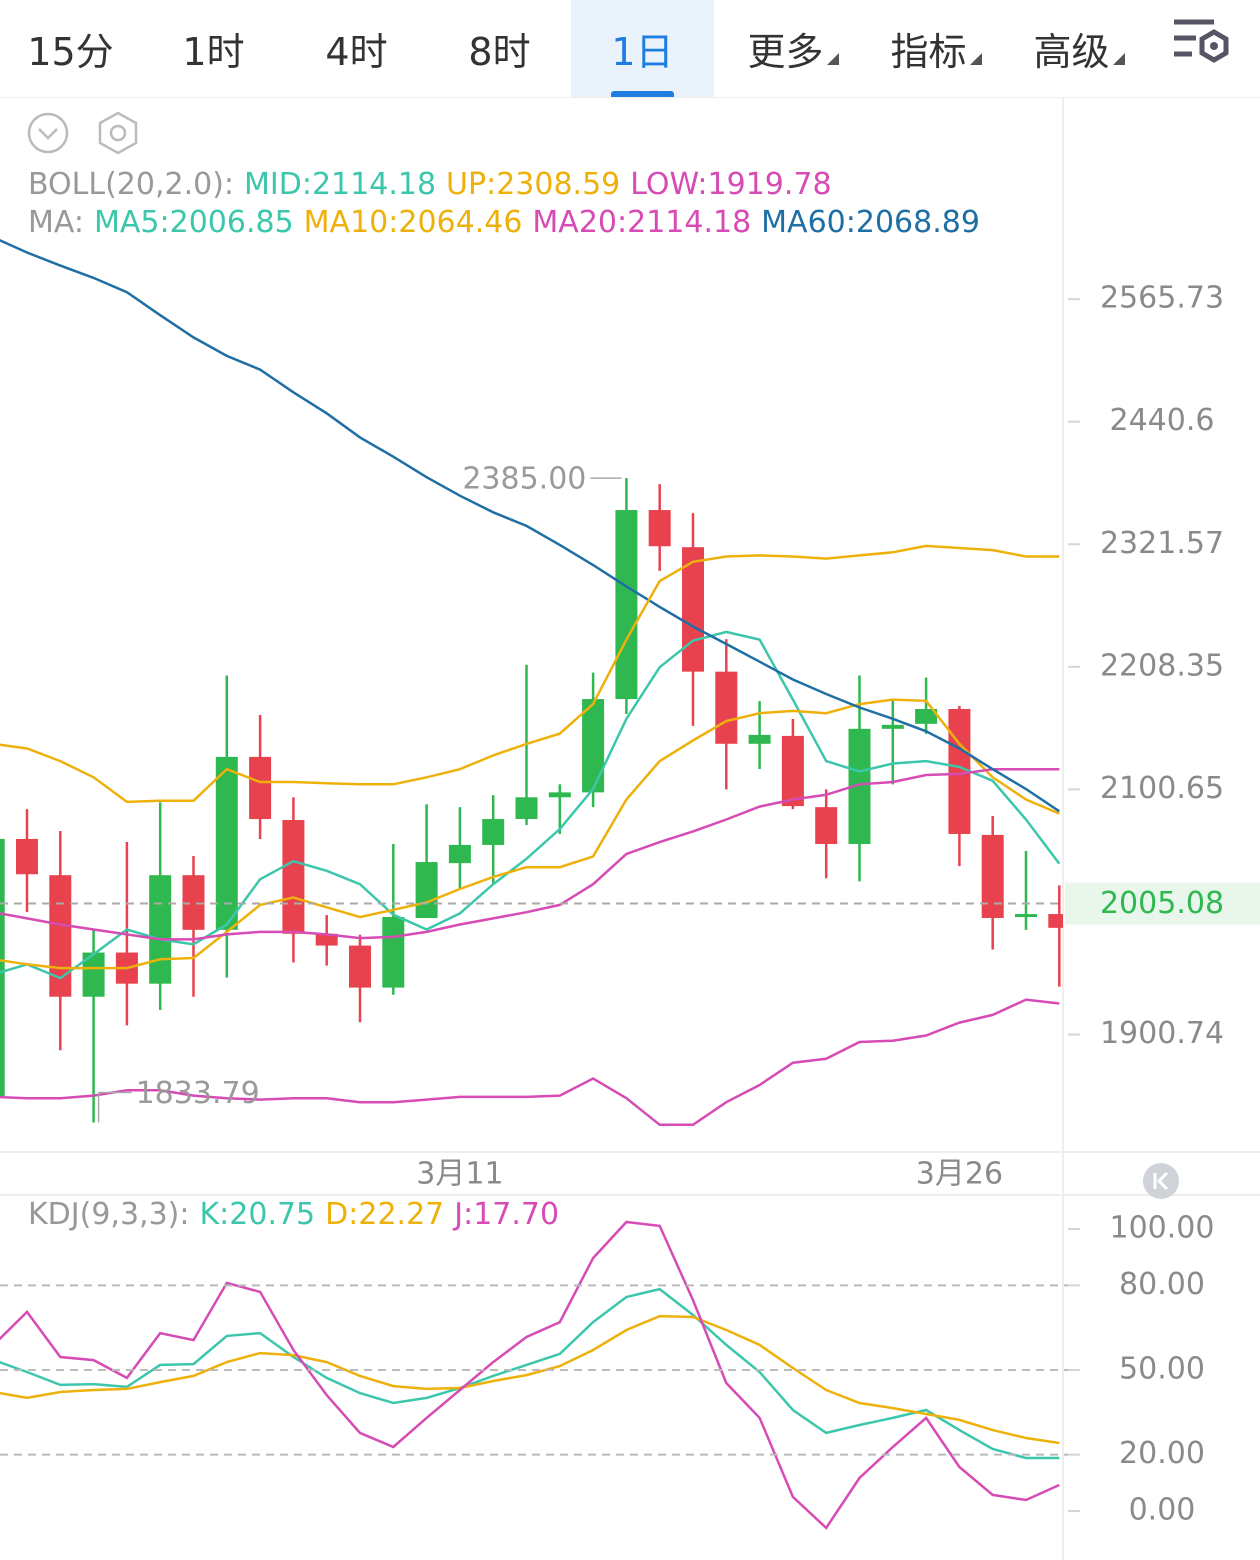  I want to click on legend-item: LOW:1919.78, so click(731, 184).